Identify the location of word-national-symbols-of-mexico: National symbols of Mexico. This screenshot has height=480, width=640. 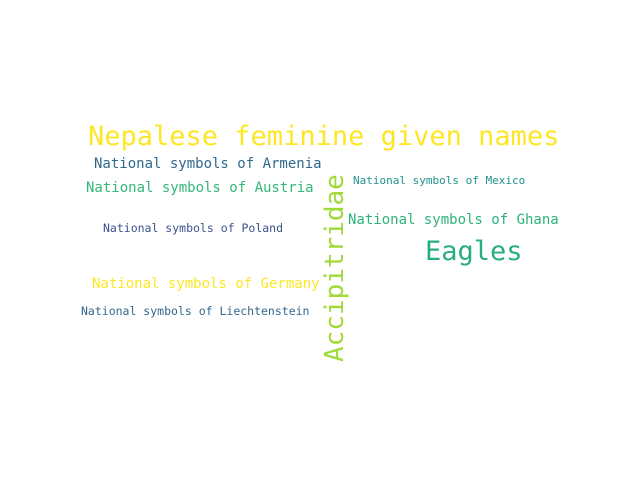
(439, 180).